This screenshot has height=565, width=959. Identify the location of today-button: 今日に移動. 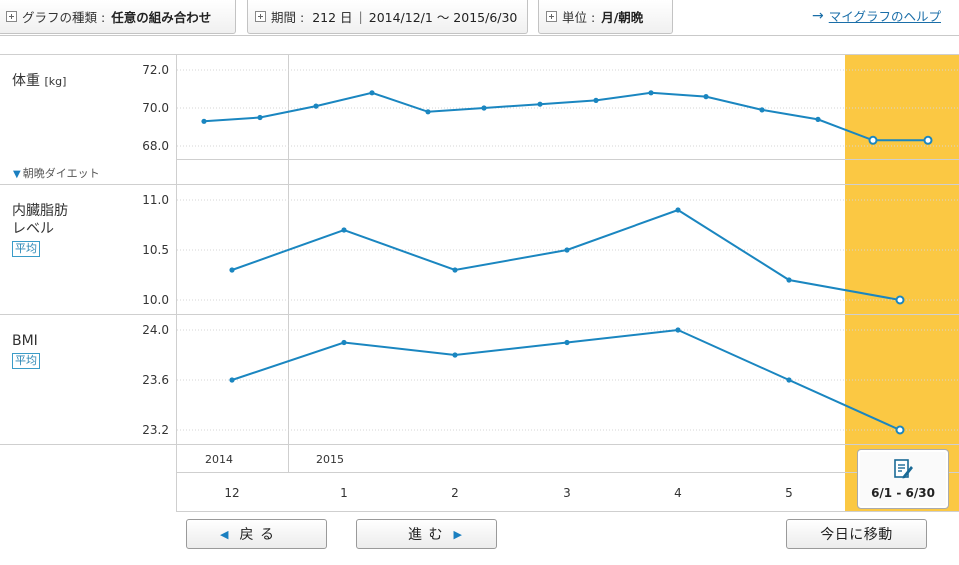
(856, 534).